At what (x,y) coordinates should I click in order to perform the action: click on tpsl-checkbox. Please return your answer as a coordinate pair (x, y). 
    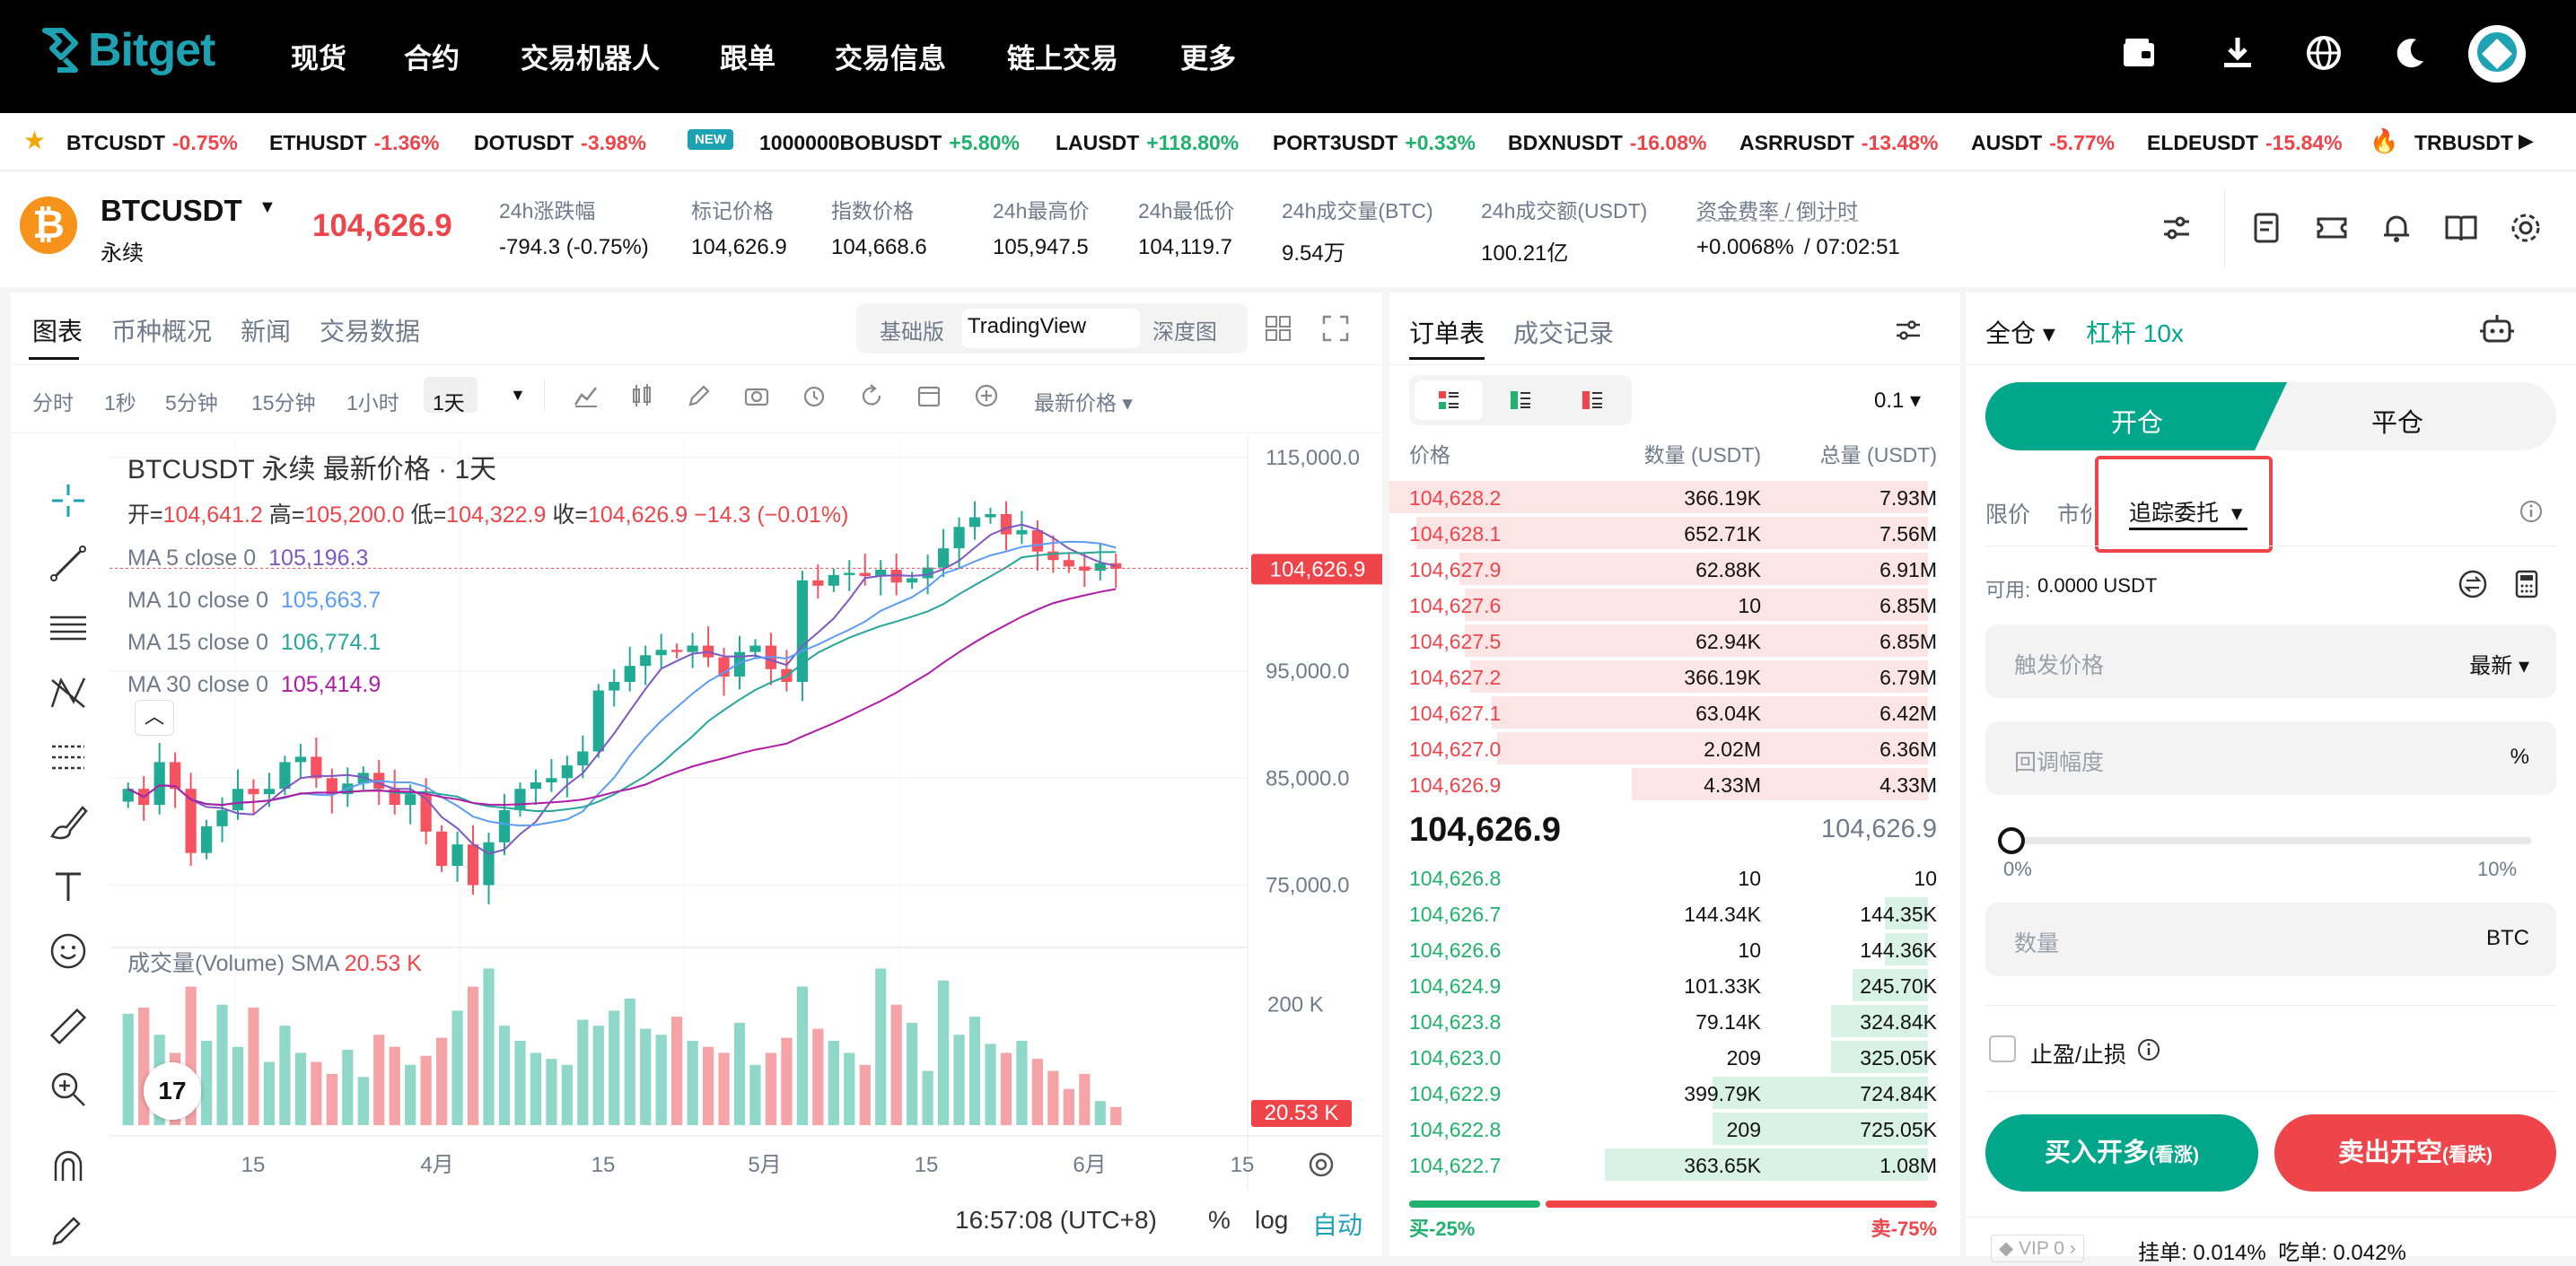
    Looking at the image, I should click on (2003, 1048).